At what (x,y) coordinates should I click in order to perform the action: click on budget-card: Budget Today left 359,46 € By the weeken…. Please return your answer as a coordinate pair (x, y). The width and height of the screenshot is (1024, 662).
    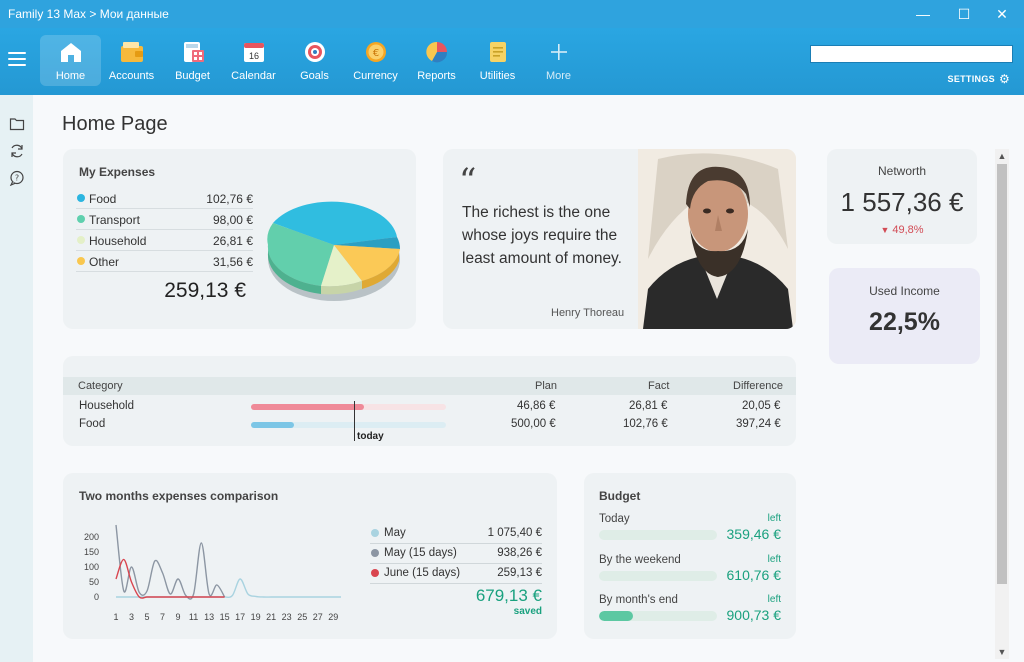
    Looking at the image, I should click on (690, 556).